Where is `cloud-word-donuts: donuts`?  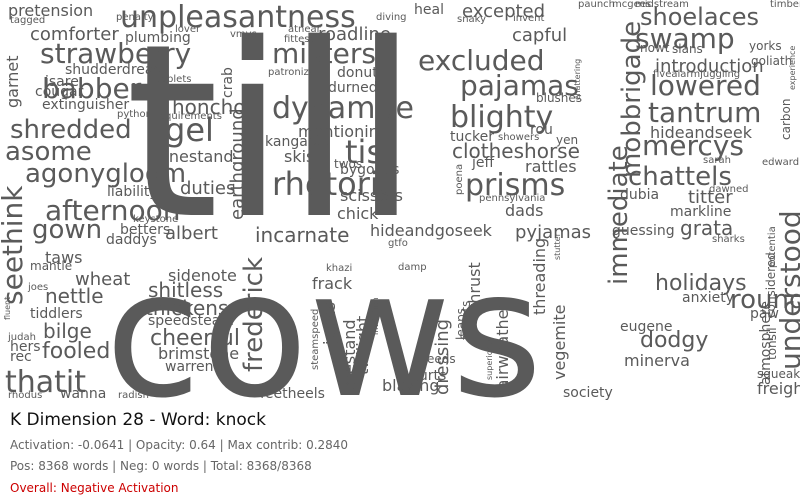 cloud-word-donuts: donuts is located at coordinates (361, 73).